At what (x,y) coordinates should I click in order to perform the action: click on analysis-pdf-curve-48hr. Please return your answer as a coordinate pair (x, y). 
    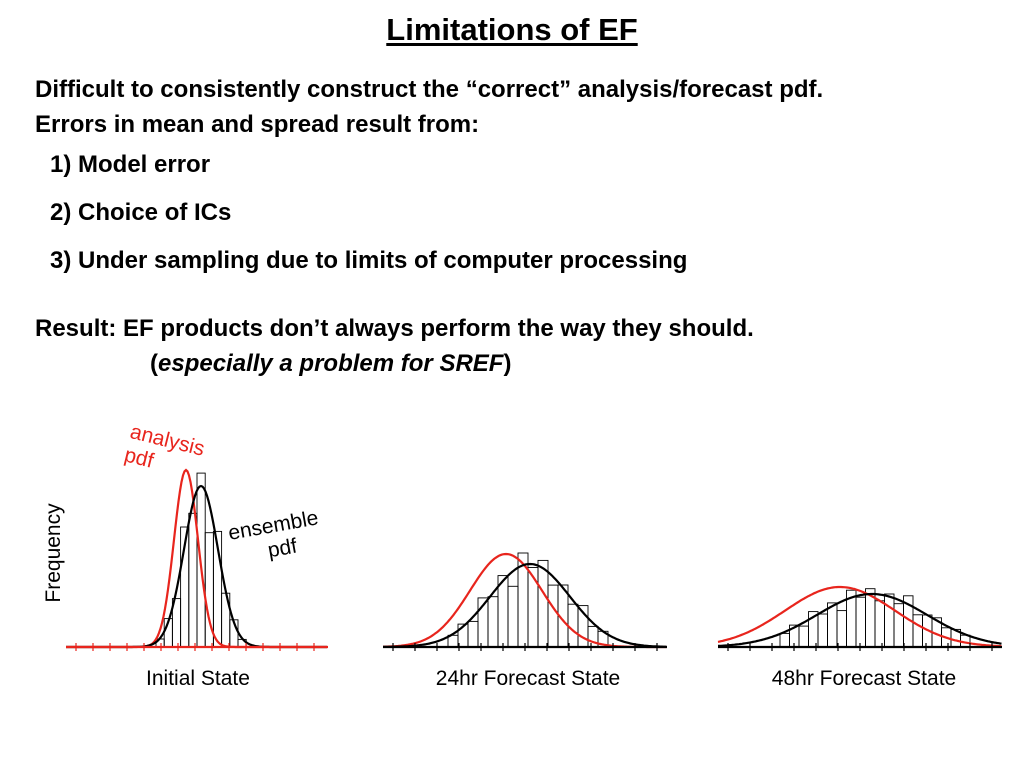
    Looking at the image, I should click on (859, 616).